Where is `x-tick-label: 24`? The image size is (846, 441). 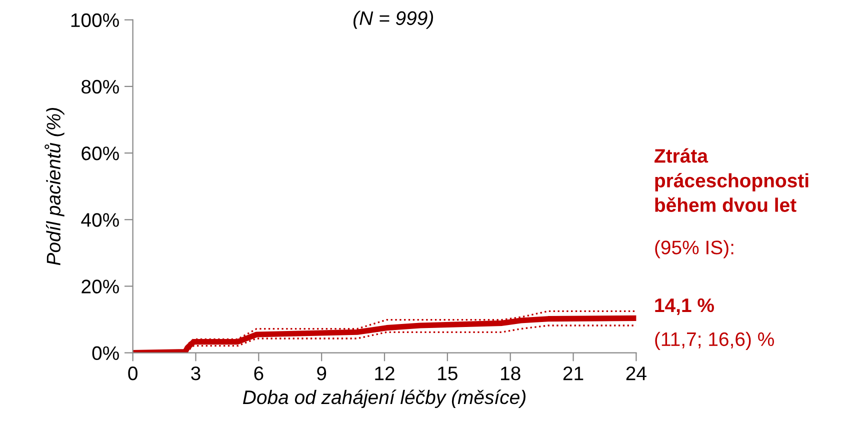 x-tick-label: 24 is located at coordinates (636, 373).